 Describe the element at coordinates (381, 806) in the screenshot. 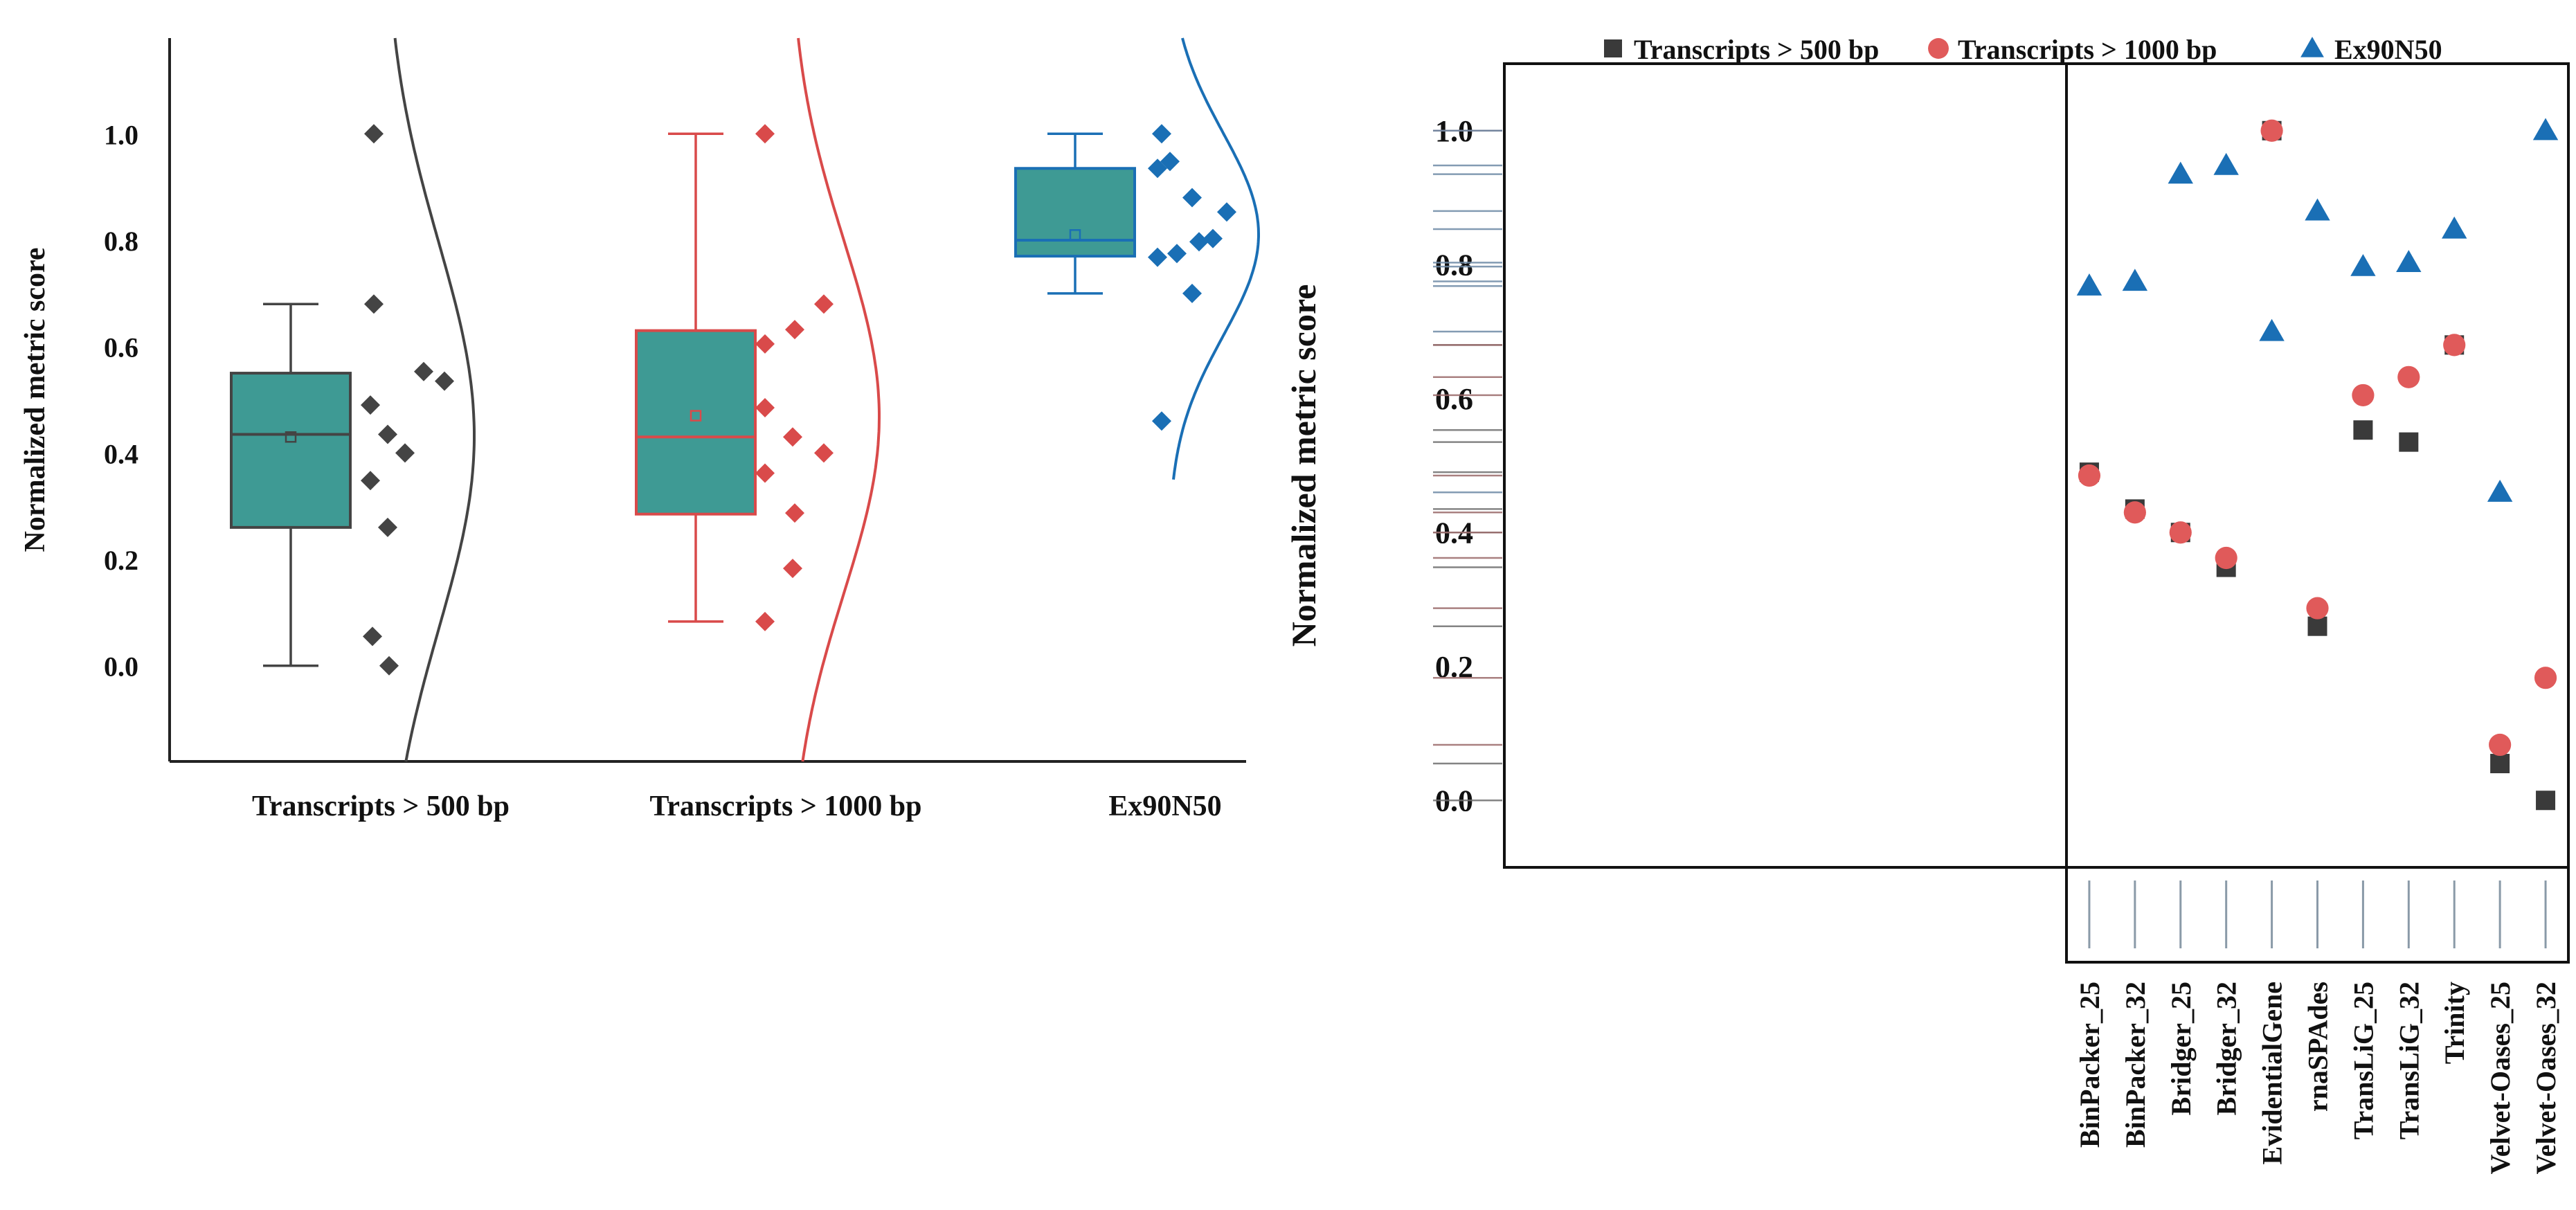

I see `left-x-tick-label: Transcripts > 500 bp` at that location.